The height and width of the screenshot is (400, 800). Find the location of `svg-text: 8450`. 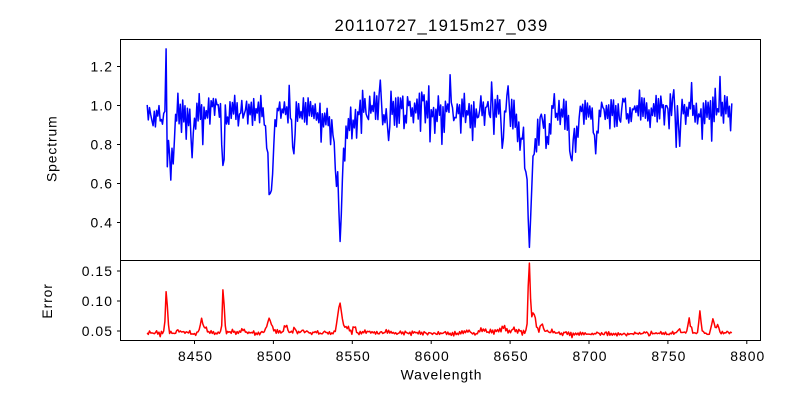

svg-text: 8450 is located at coordinates (195, 356).